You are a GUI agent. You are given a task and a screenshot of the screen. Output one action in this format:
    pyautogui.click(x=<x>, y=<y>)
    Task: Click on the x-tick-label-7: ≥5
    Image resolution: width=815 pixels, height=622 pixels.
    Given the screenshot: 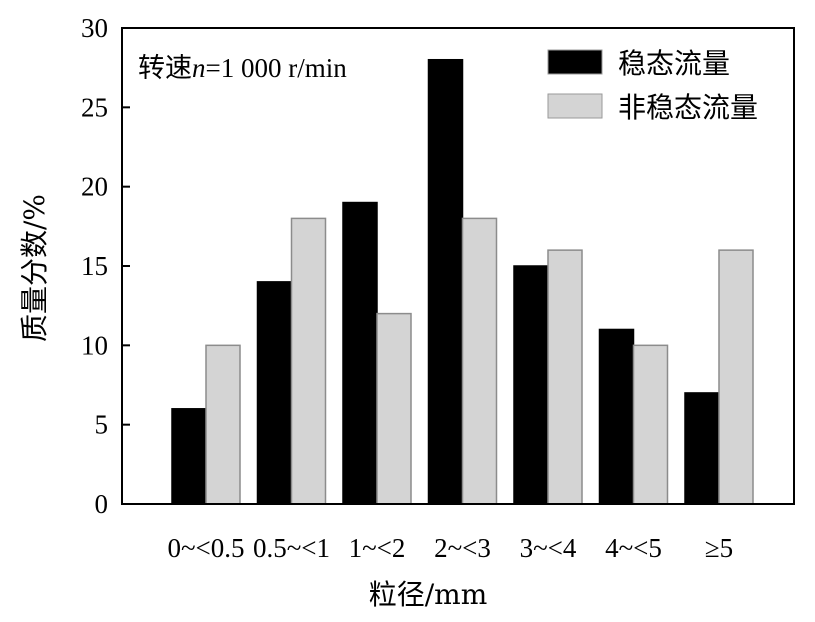 What is the action you would take?
    pyautogui.click(x=719, y=548)
    